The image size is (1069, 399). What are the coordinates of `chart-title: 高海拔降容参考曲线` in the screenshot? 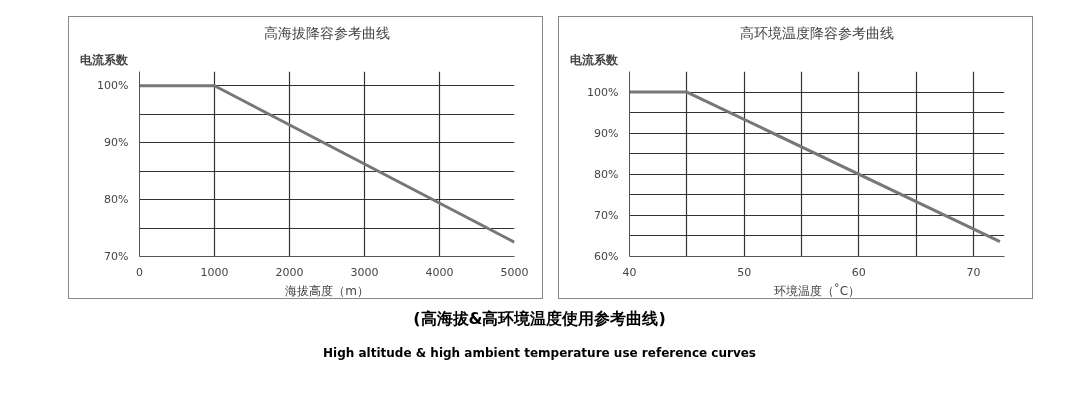 It's located at (327, 32).